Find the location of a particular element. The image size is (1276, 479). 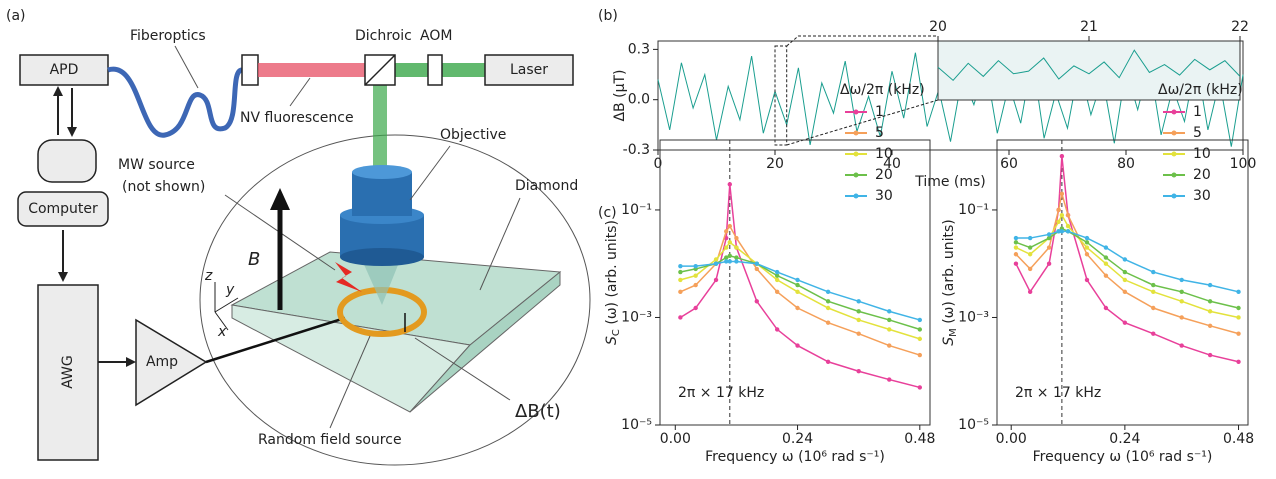

y-label-rest: (ω) (arb. units) is located at coordinates (612, 274).